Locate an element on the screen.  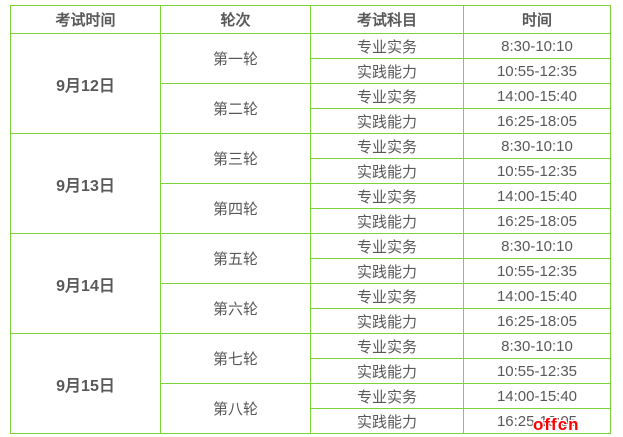
date-cell: 9月13日 is located at coordinates (85, 183).